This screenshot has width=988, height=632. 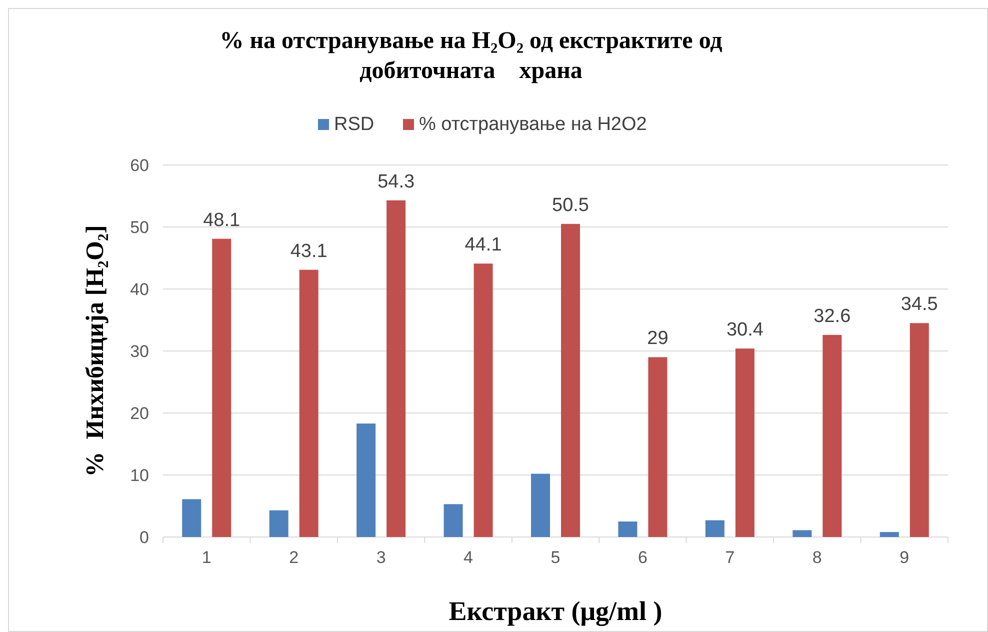 I want to click on data-label: 34.5, so click(x=919, y=305).